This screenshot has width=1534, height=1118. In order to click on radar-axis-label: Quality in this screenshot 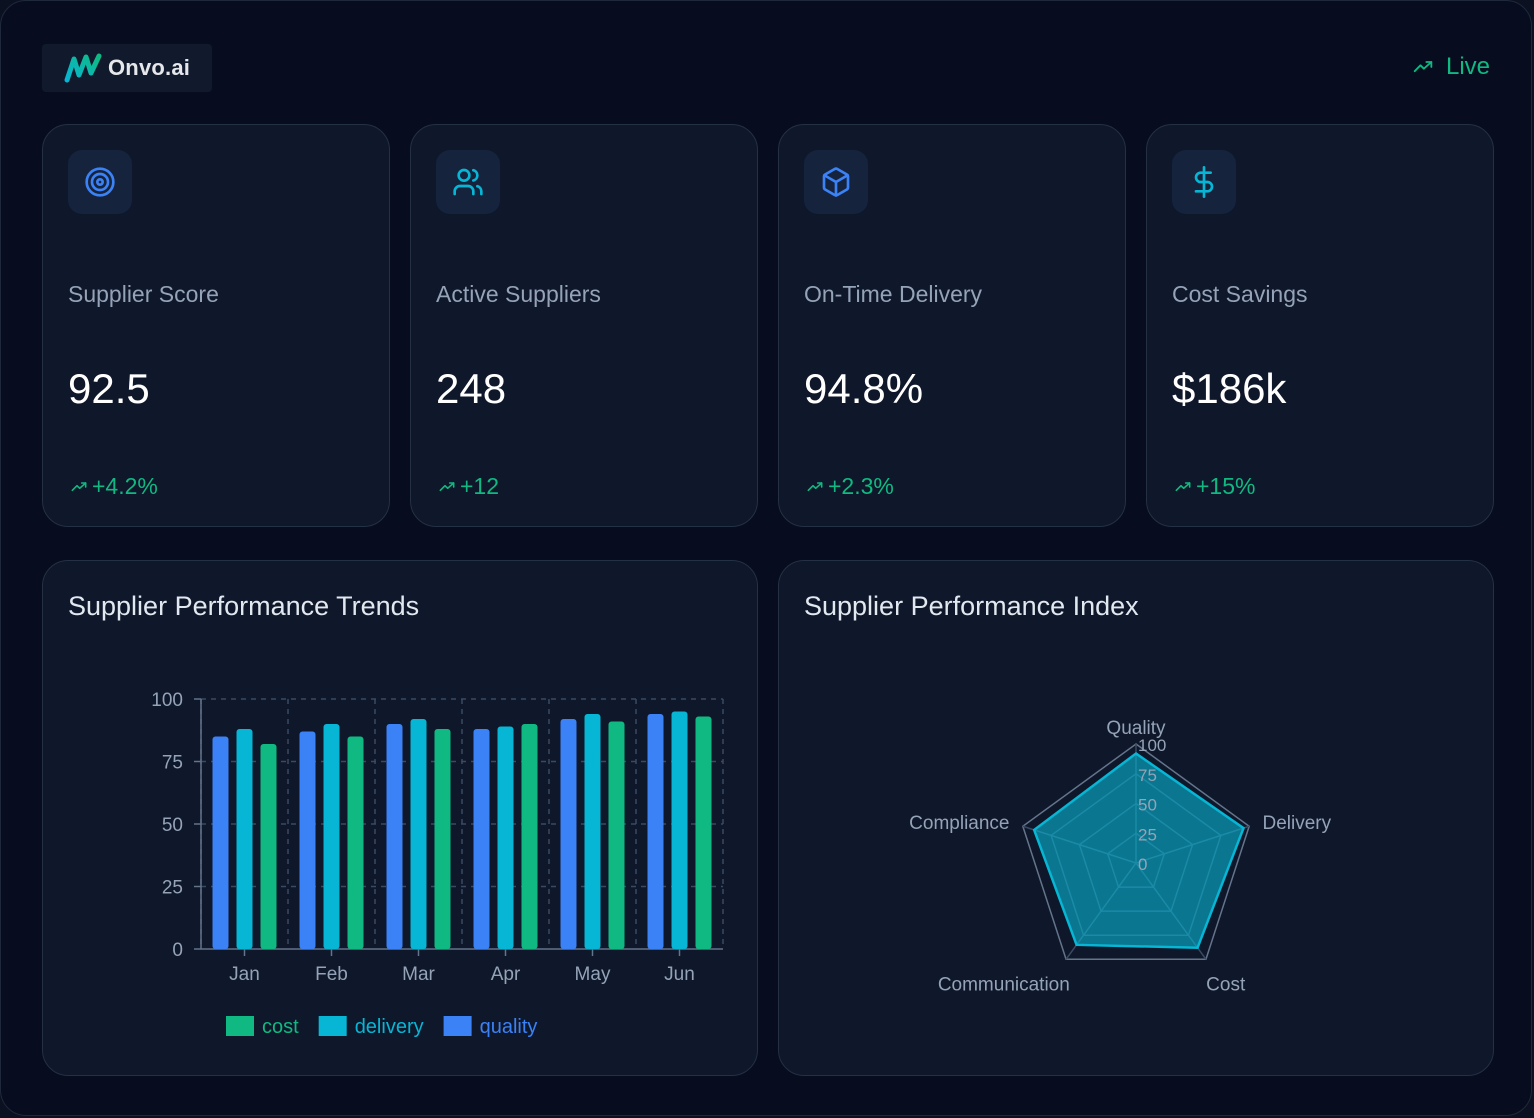, I will do `click(1136, 728)`.